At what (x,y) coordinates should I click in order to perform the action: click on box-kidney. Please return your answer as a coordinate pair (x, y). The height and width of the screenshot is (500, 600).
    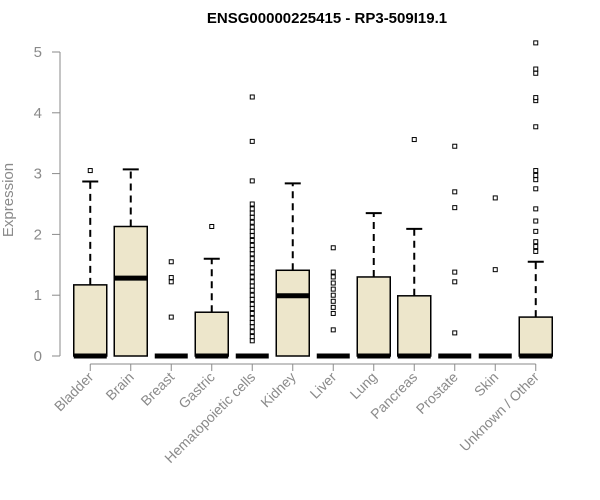
    Looking at the image, I should click on (292, 269).